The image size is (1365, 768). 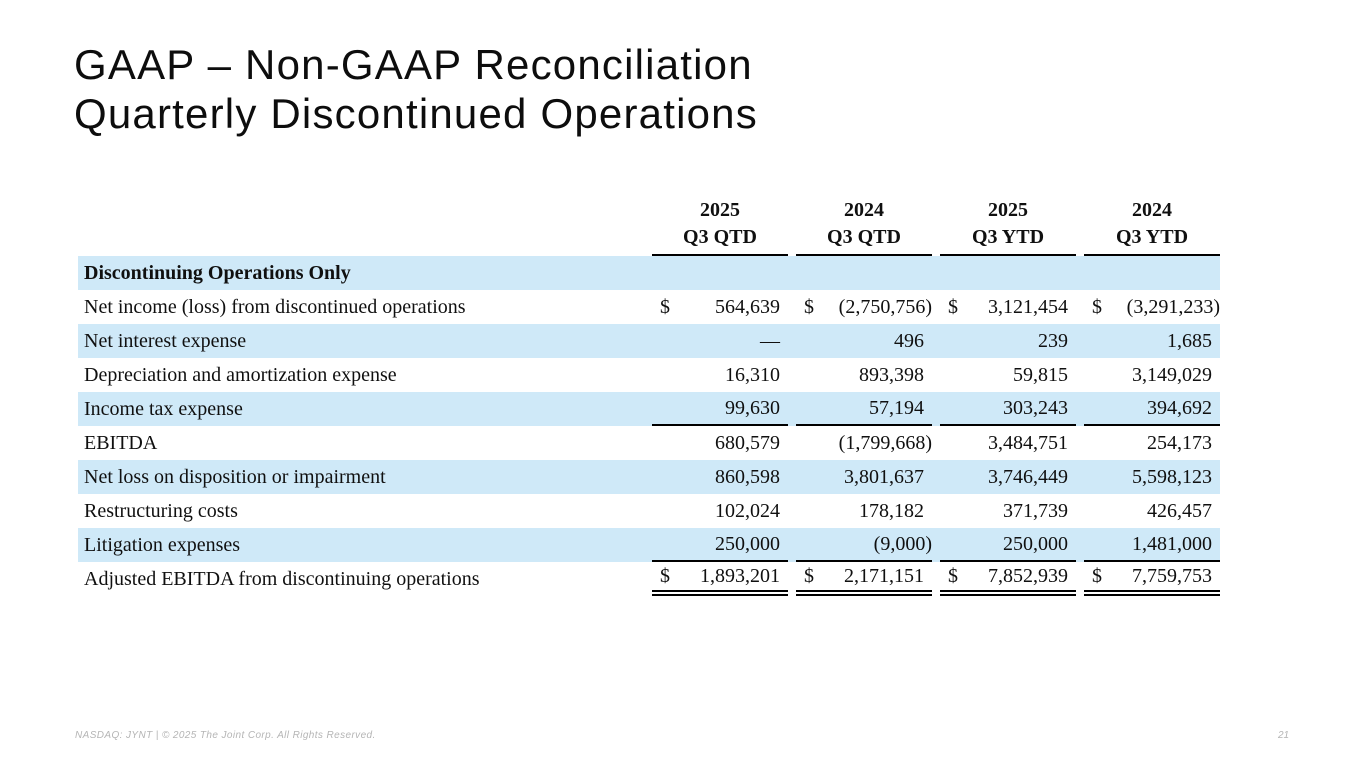 What do you see at coordinates (1152, 341) in the screenshot?
I see `table-cell: 1,685` at bounding box center [1152, 341].